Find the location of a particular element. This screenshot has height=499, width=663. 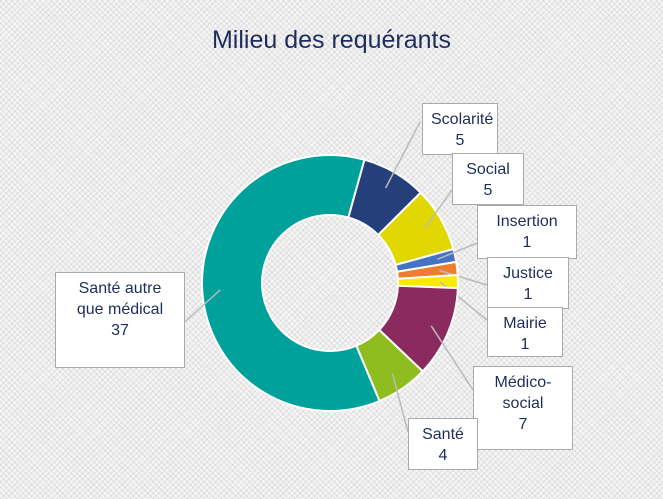

slice is located at coordinates (291, 283).